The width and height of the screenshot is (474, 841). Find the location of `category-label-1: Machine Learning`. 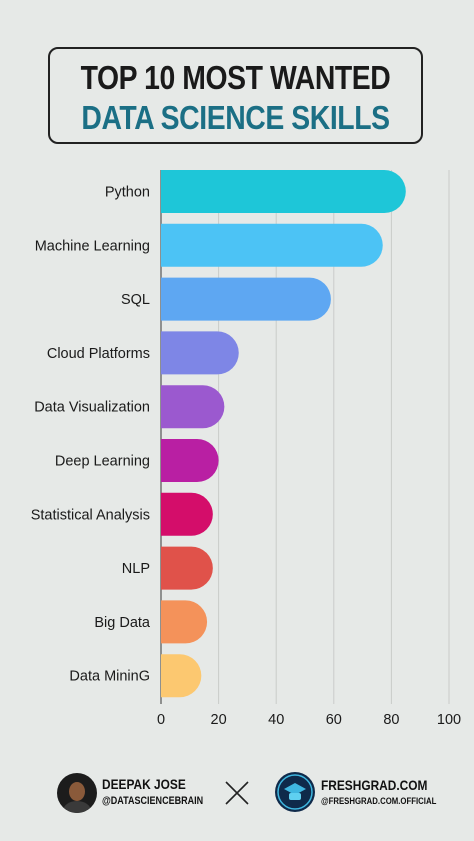

category-label-1: Machine Learning is located at coordinates (92, 246).